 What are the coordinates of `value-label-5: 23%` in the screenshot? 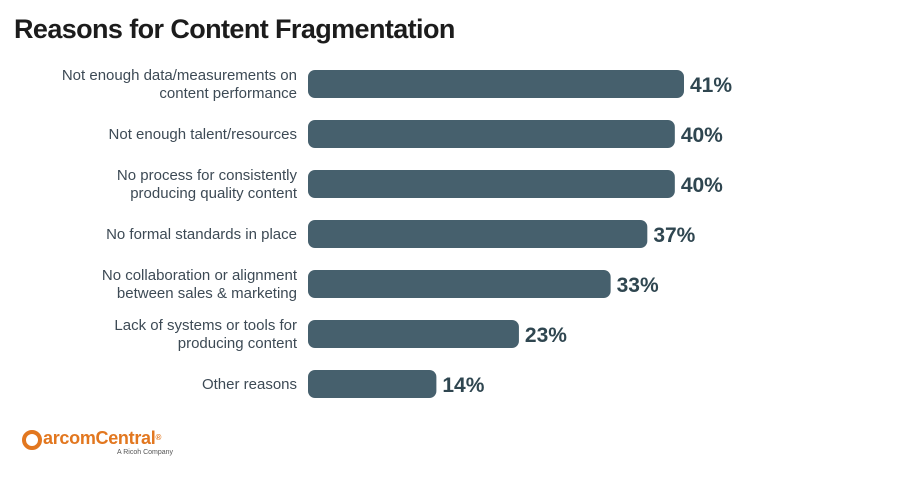 It's located at (546, 335).